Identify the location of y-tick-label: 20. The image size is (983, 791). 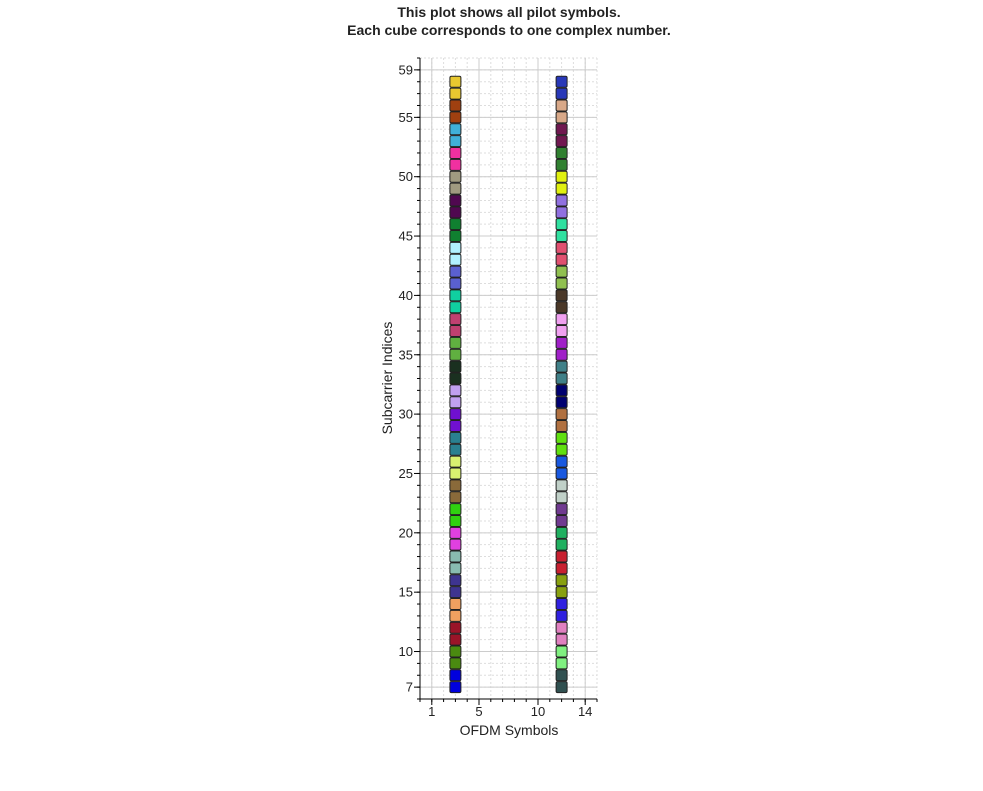
(406, 532).